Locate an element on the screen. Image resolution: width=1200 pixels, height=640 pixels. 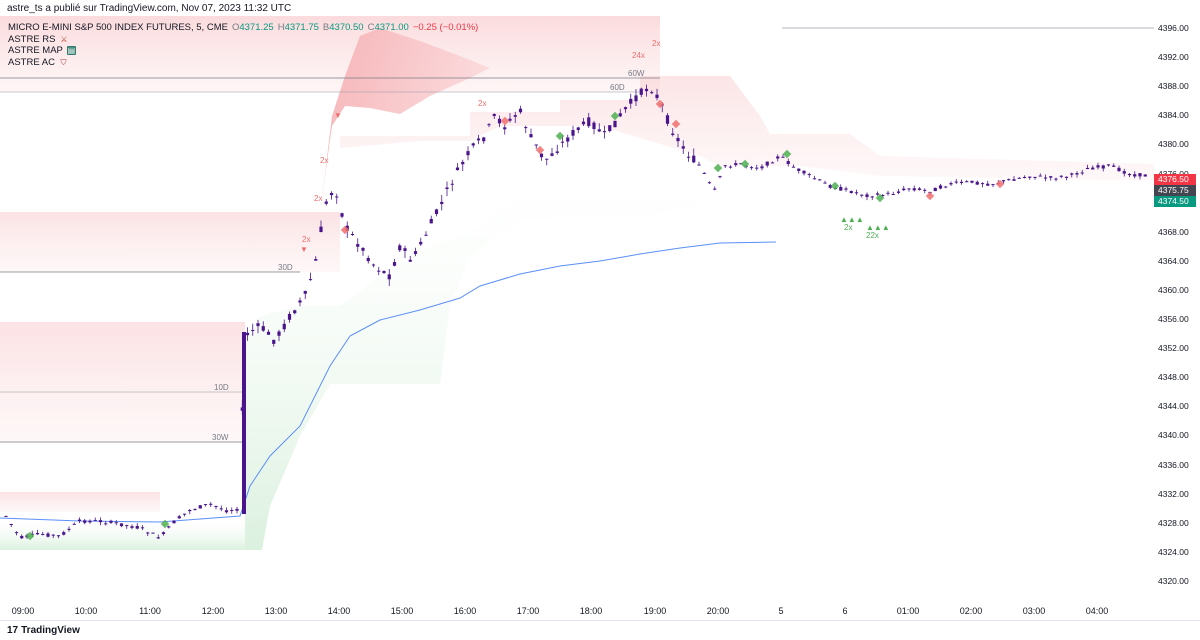
time-tick-label: 01:00 is located at coordinates (908, 611).